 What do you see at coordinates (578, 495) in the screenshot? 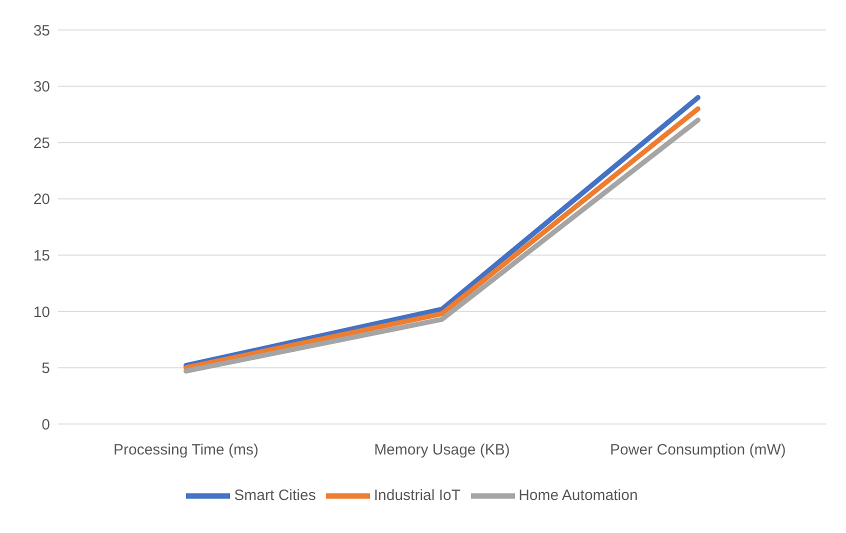
I see `legend-label: Home Automation` at bounding box center [578, 495].